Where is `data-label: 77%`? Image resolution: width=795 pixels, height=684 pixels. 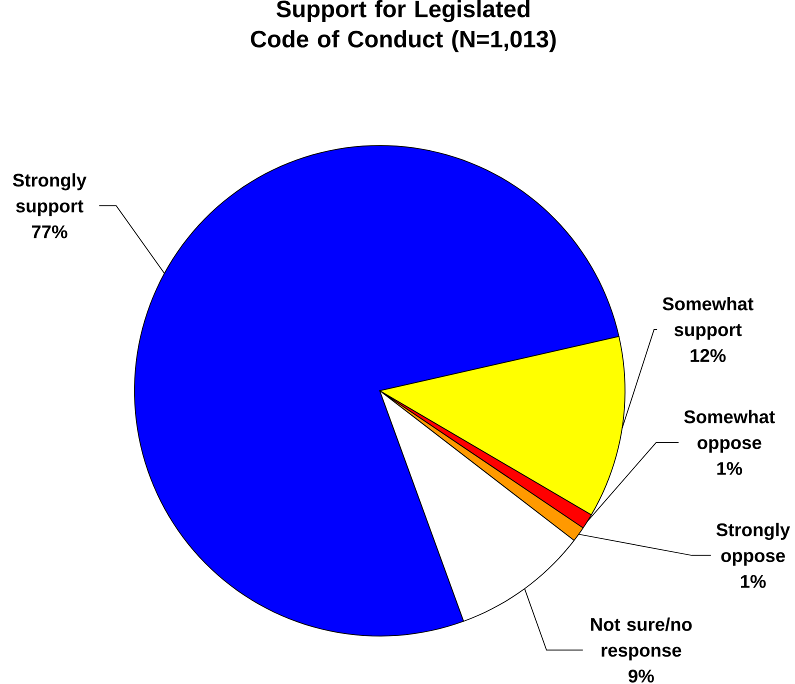 data-label: 77% is located at coordinates (50, 232).